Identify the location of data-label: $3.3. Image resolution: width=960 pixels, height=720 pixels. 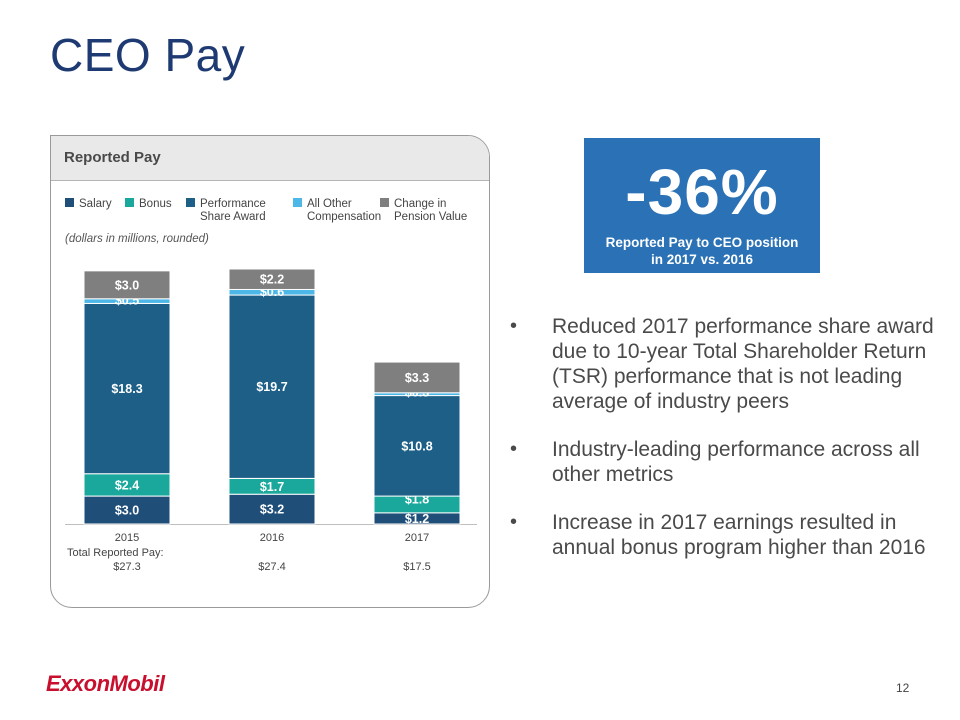
(417, 378).